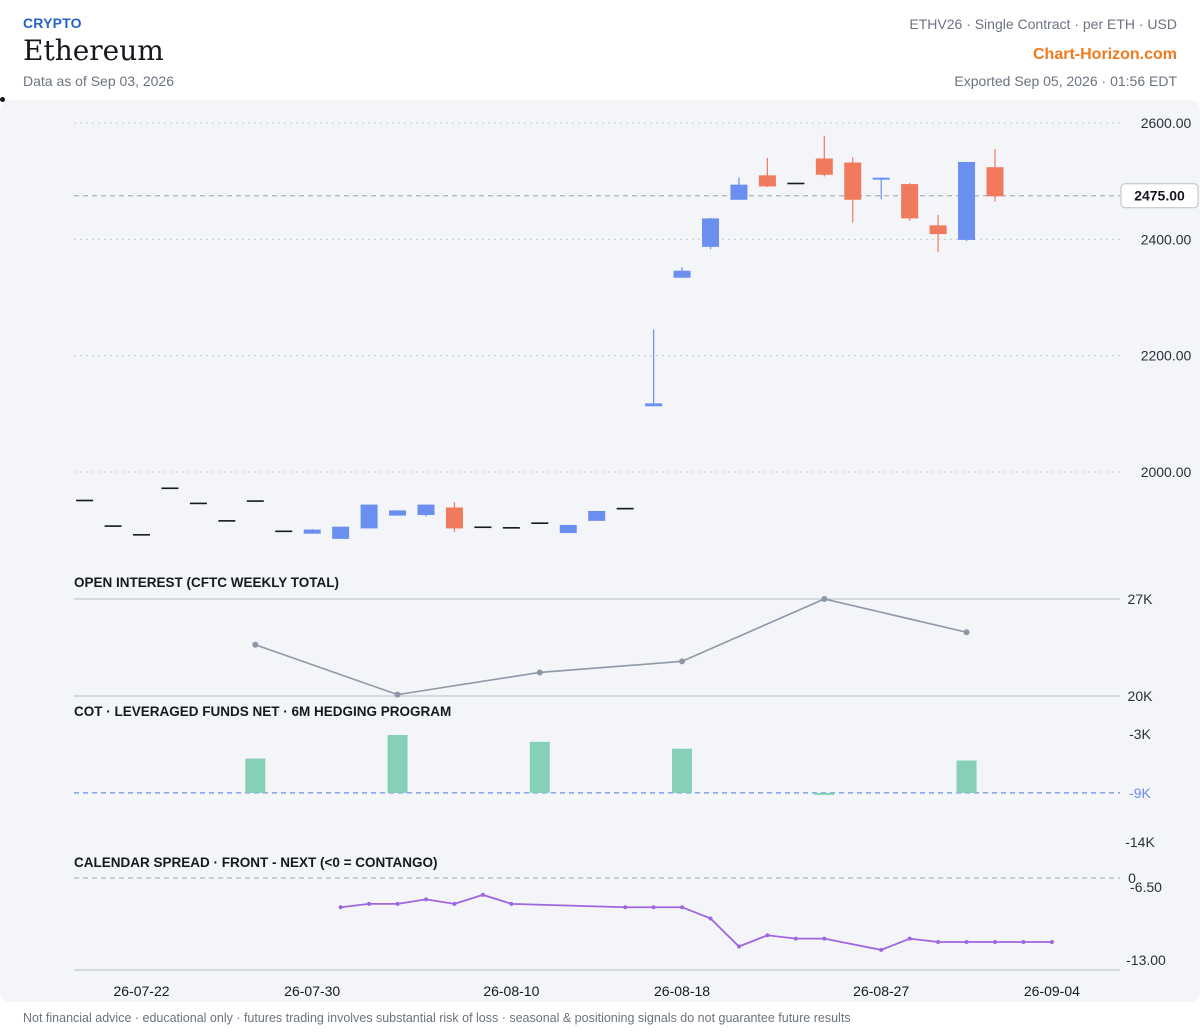 The image size is (1200, 1036). I want to click on brand-link: Chart-Horizon.com, so click(1105, 54).